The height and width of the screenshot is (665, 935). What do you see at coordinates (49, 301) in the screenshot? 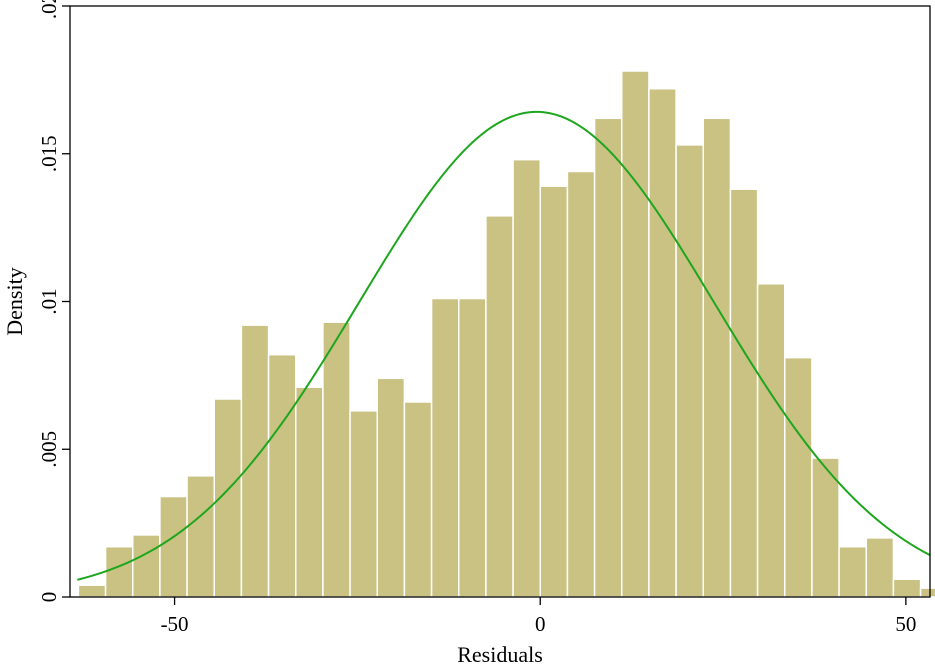
I see `y-tick-label: .01` at bounding box center [49, 301].